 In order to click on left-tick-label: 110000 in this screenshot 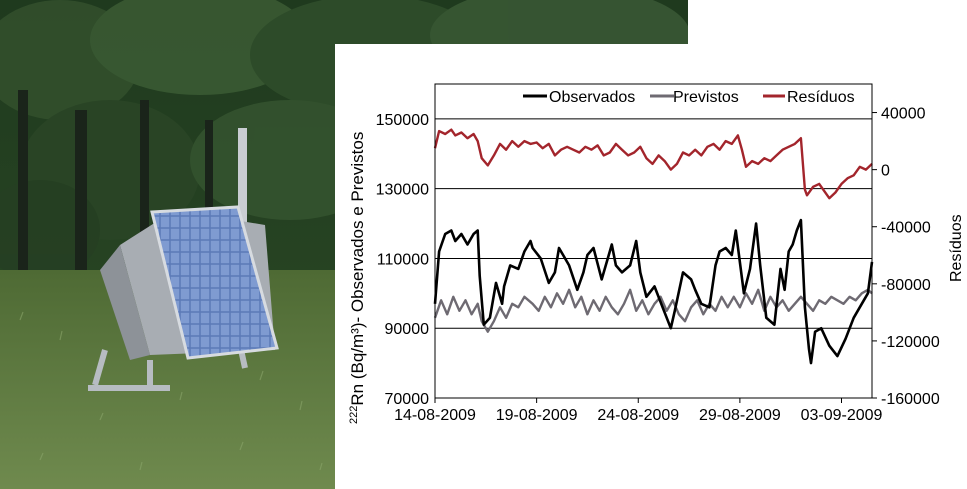, I will do `click(403, 259)`.